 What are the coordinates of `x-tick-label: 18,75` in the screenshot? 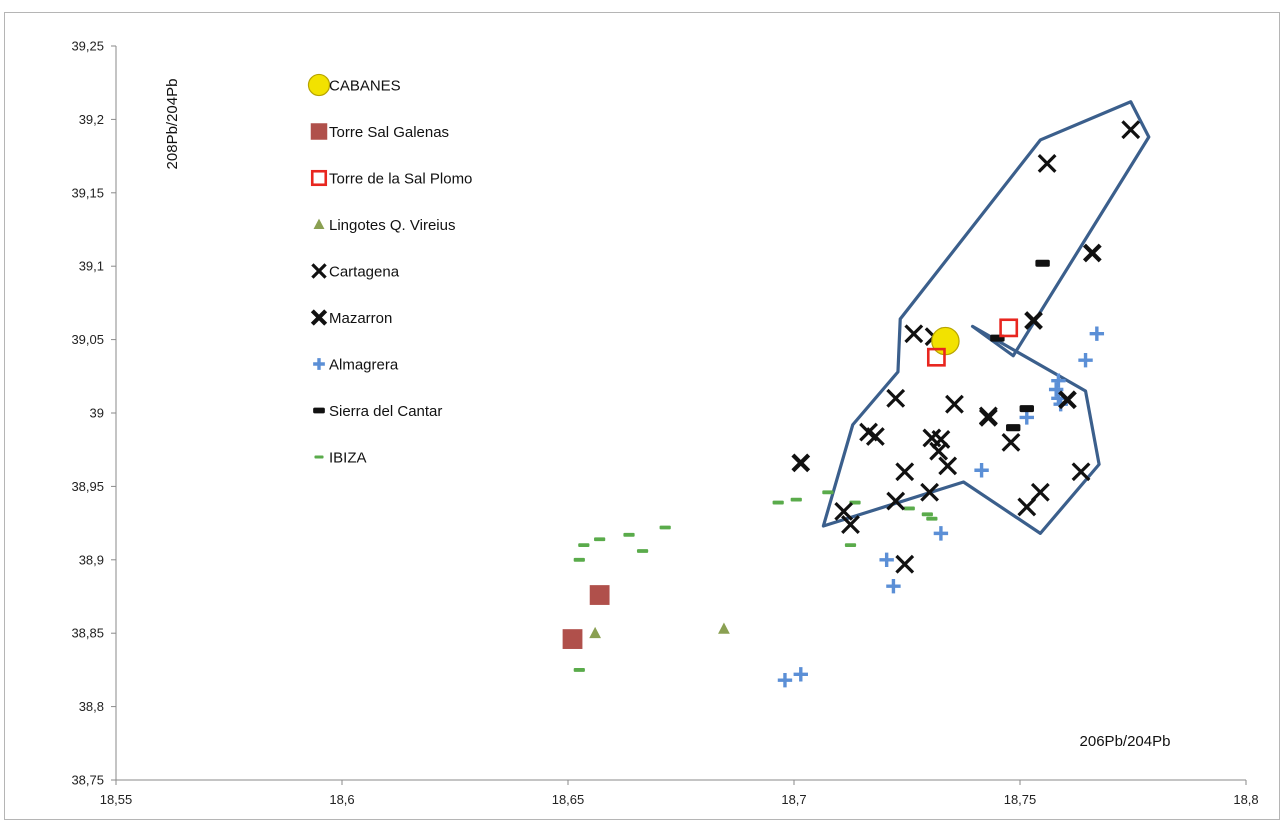 It's located at (1020, 799).